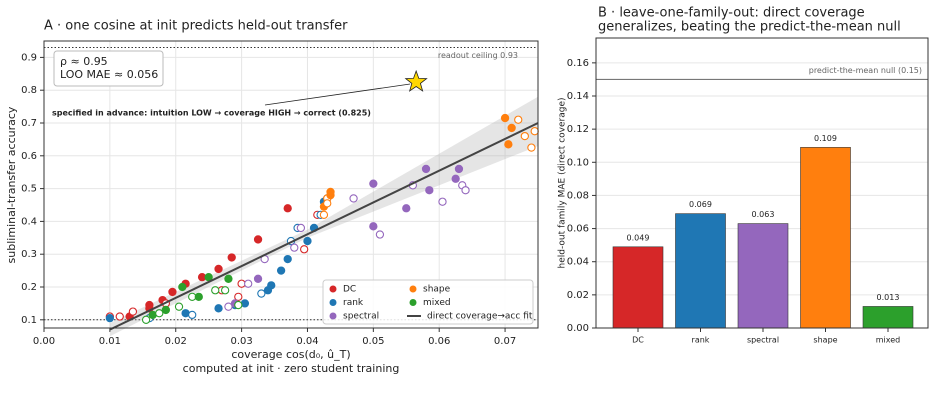 Image resolution: width=936 pixels, height=404 pixels. Describe the element at coordinates (865, 70) in the screenshot. I see `null-label: predict-the-mean null (0.15)` at that location.